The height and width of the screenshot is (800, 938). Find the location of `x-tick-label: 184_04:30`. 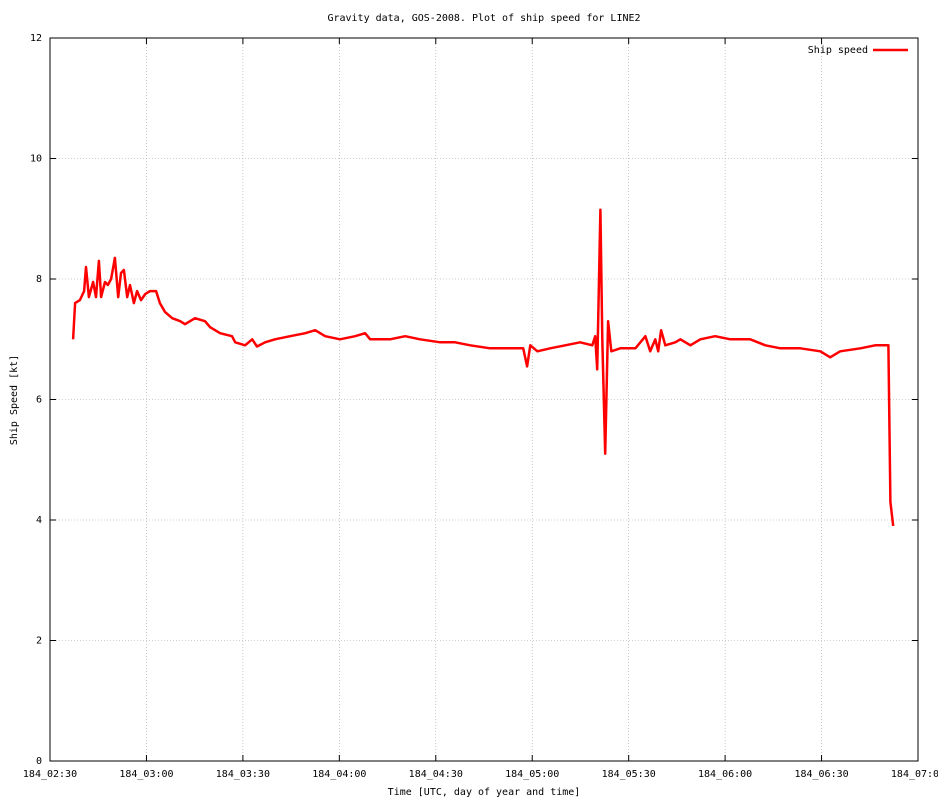

x-tick-label: 184_04:30 is located at coordinates (436, 774).